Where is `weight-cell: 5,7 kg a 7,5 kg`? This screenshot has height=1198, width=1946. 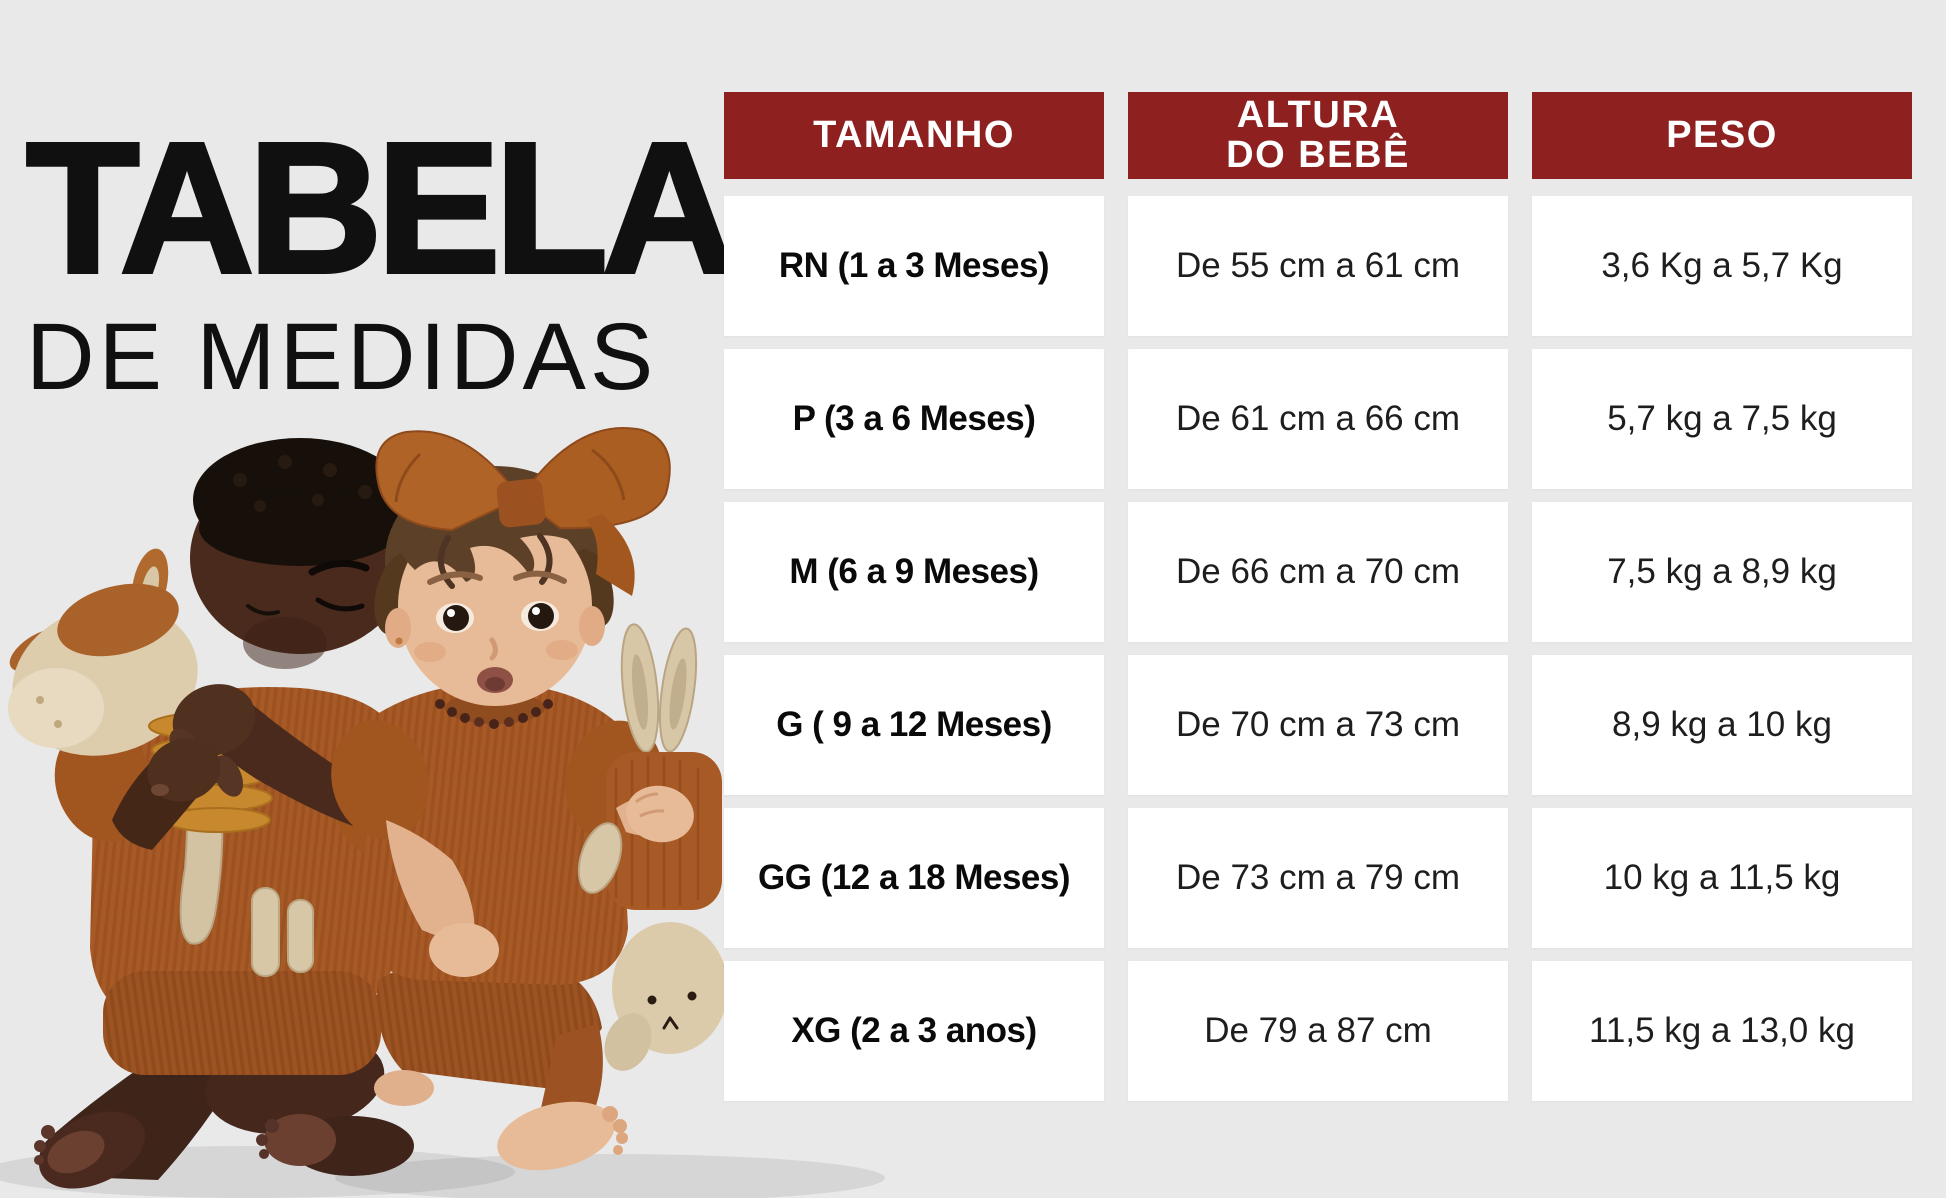 weight-cell: 5,7 kg a 7,5 kg is located at coordinates (1722, 419).